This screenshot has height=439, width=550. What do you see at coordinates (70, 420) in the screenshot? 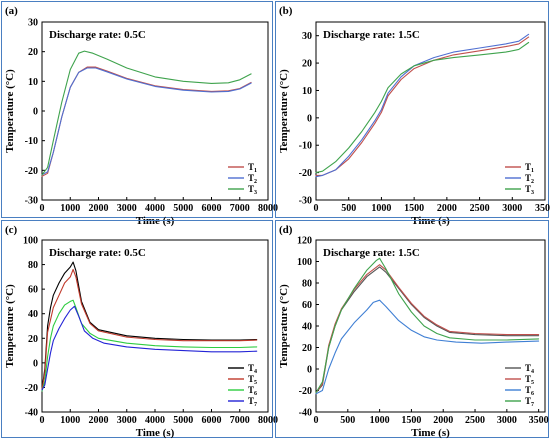
I see `chart-2-xtick-label-1: 1000` at bounding box center [70, 420].